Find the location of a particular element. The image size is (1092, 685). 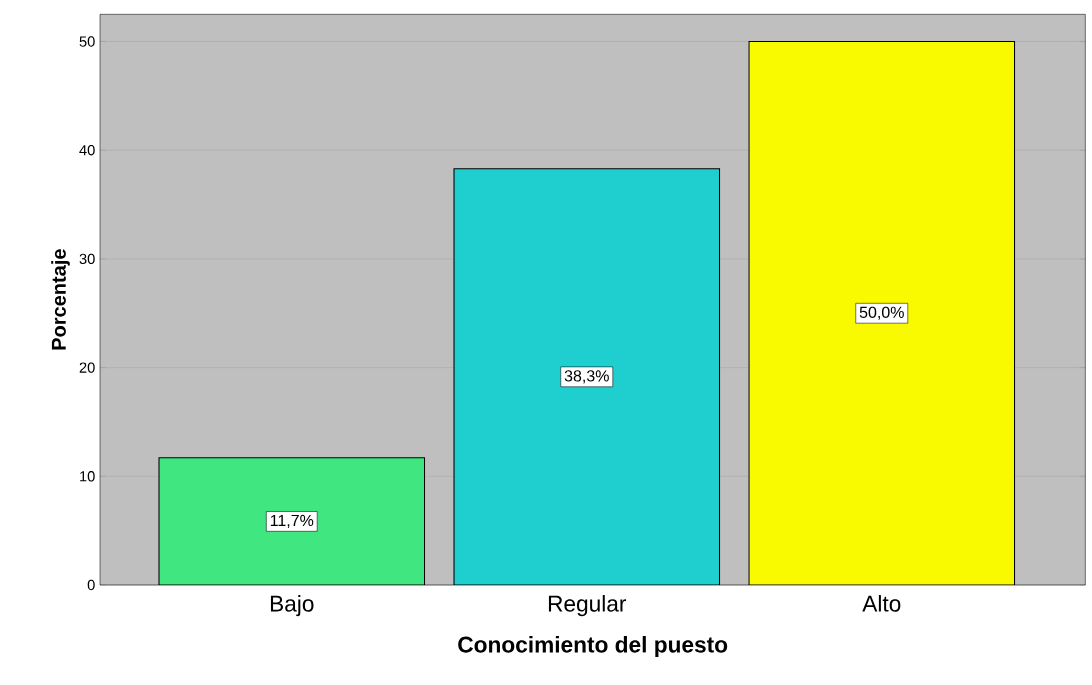

x-axis-title: Conocimiento del puesto is located at coordinates (593, 646).